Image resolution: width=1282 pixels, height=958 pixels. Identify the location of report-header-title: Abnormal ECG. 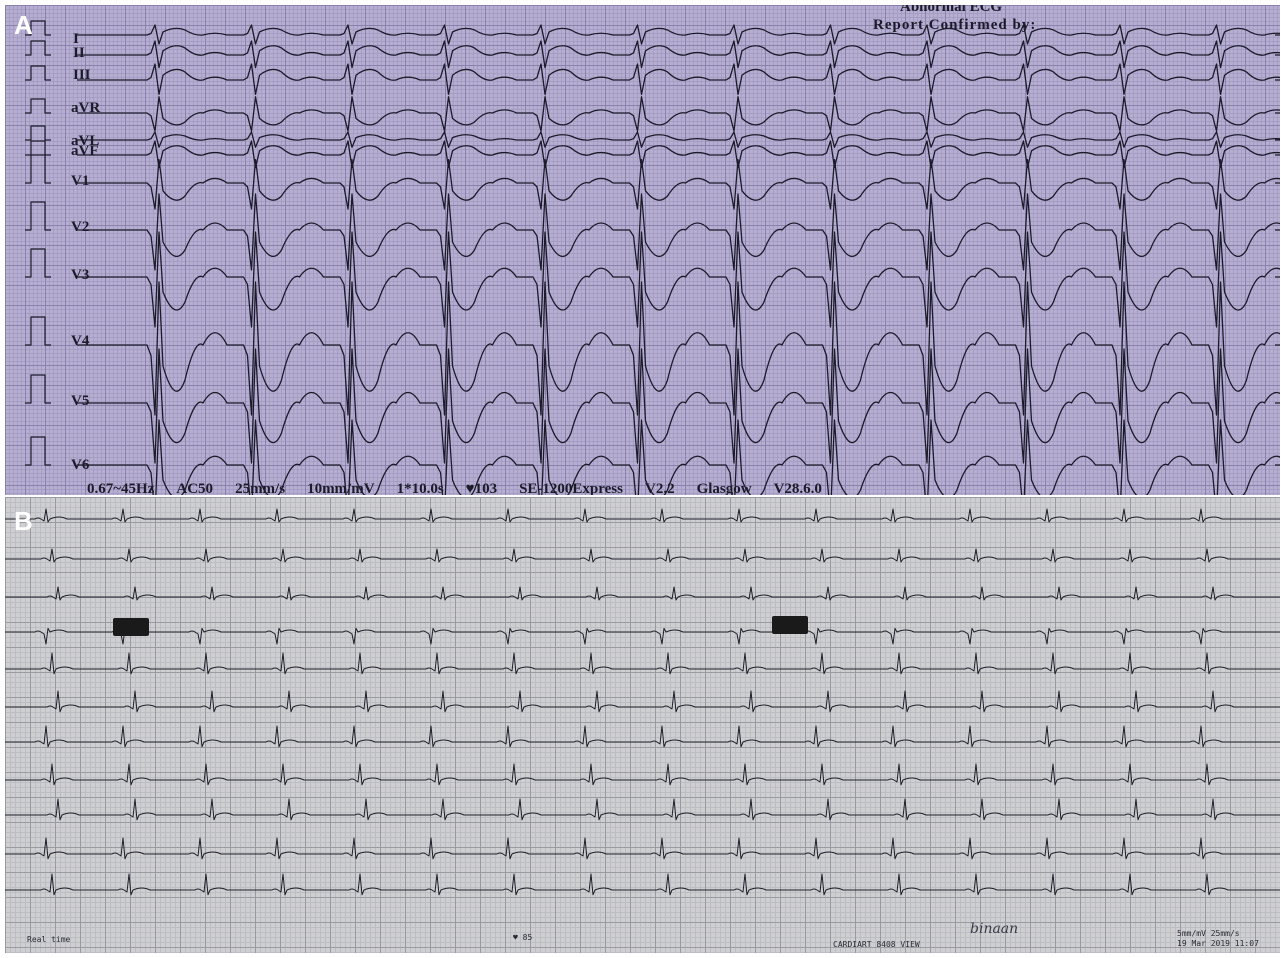
(951, 10).